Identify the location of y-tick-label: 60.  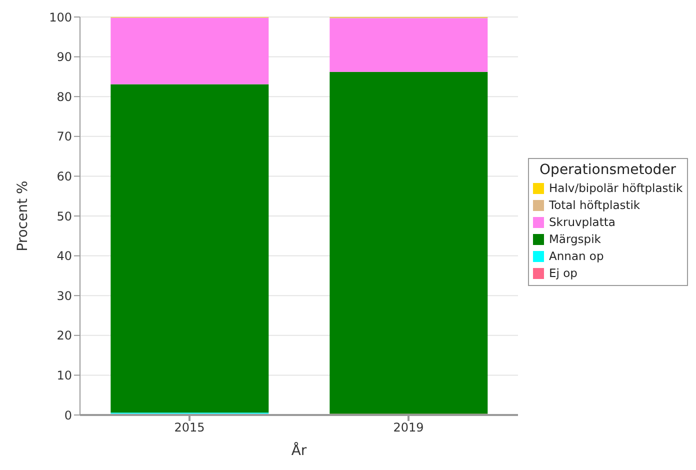
(64, 176).